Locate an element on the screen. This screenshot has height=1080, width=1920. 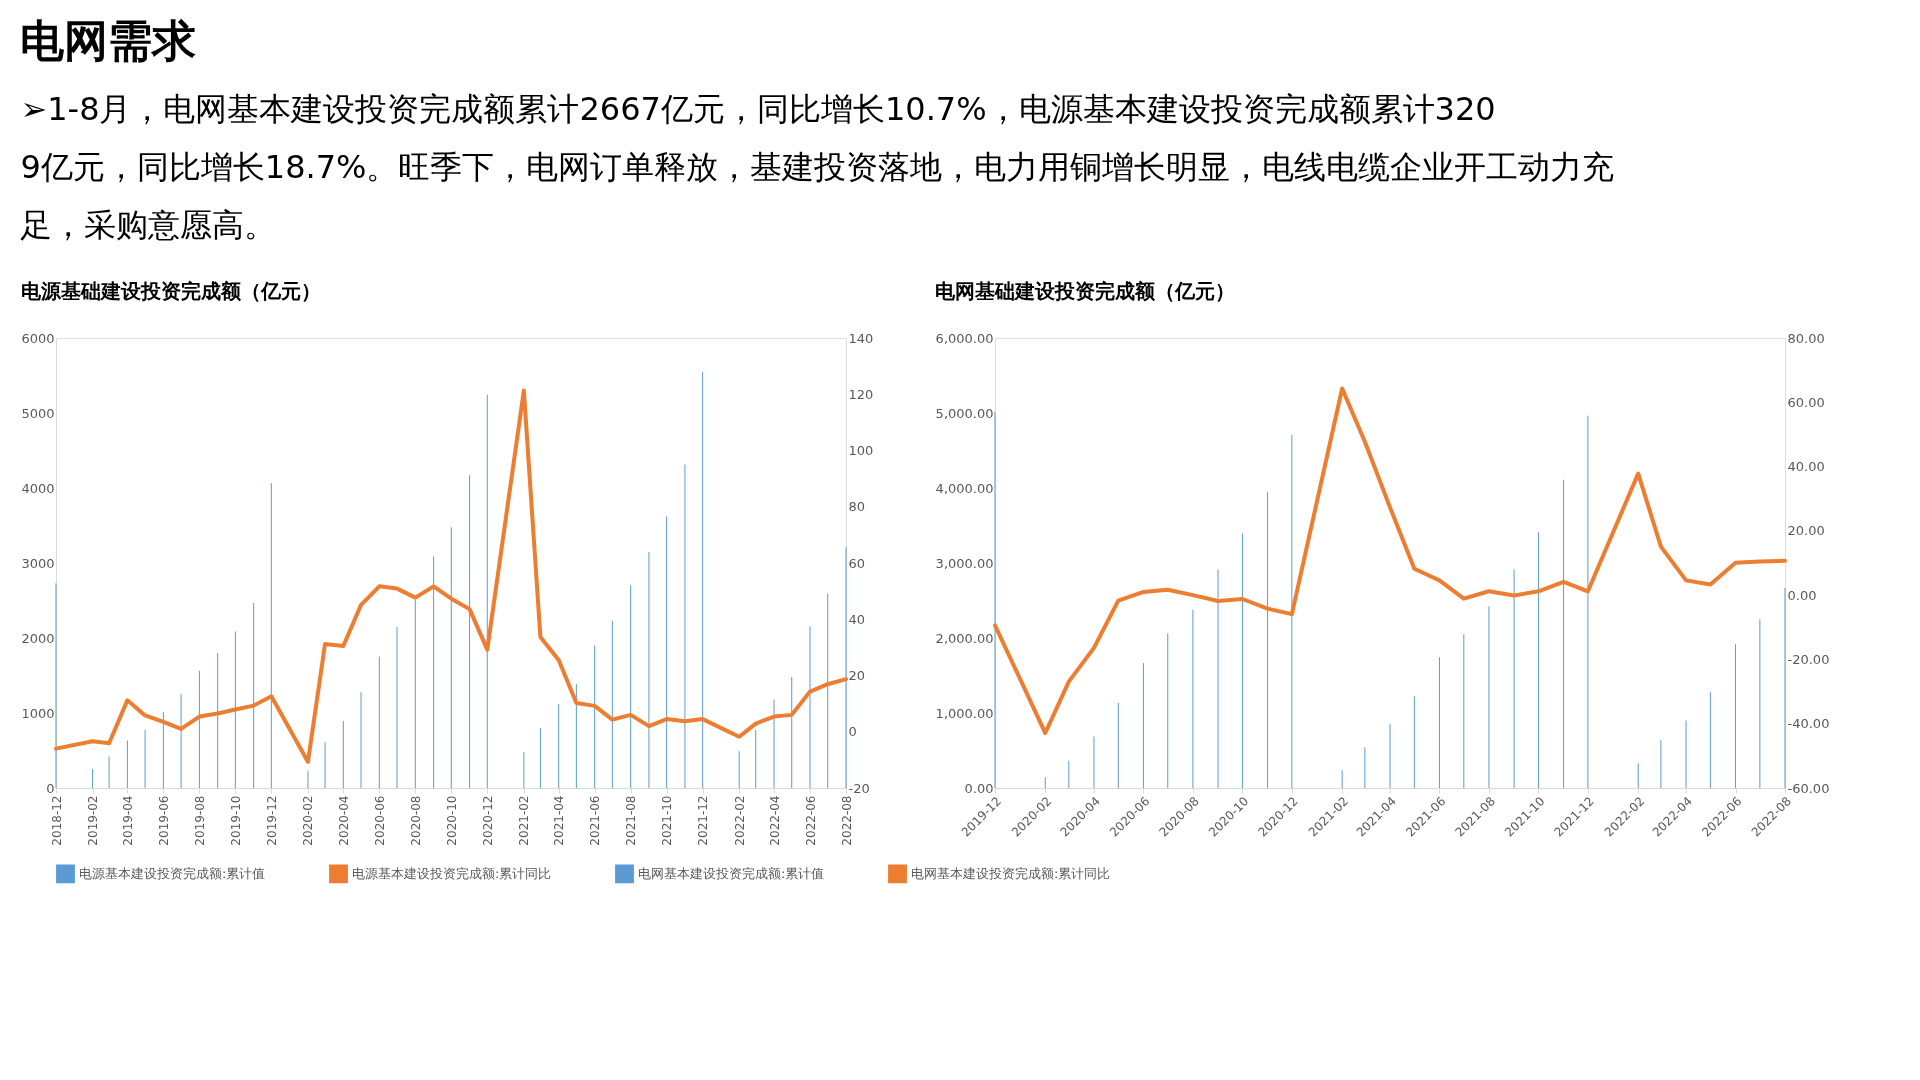
x-tick-label: 2021-10 is located at coordinates (667, 820).